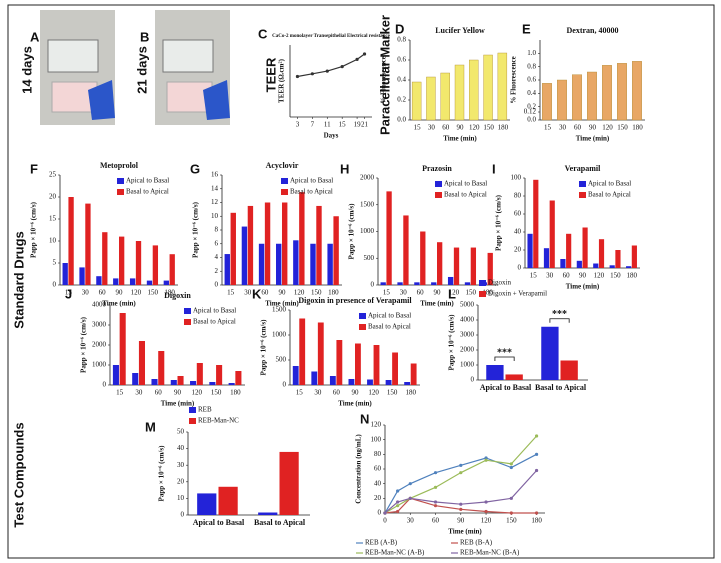  Describe the element at coordinates (367, 204) in the screenshot. I see `y-tick-label: 1500` at that location.